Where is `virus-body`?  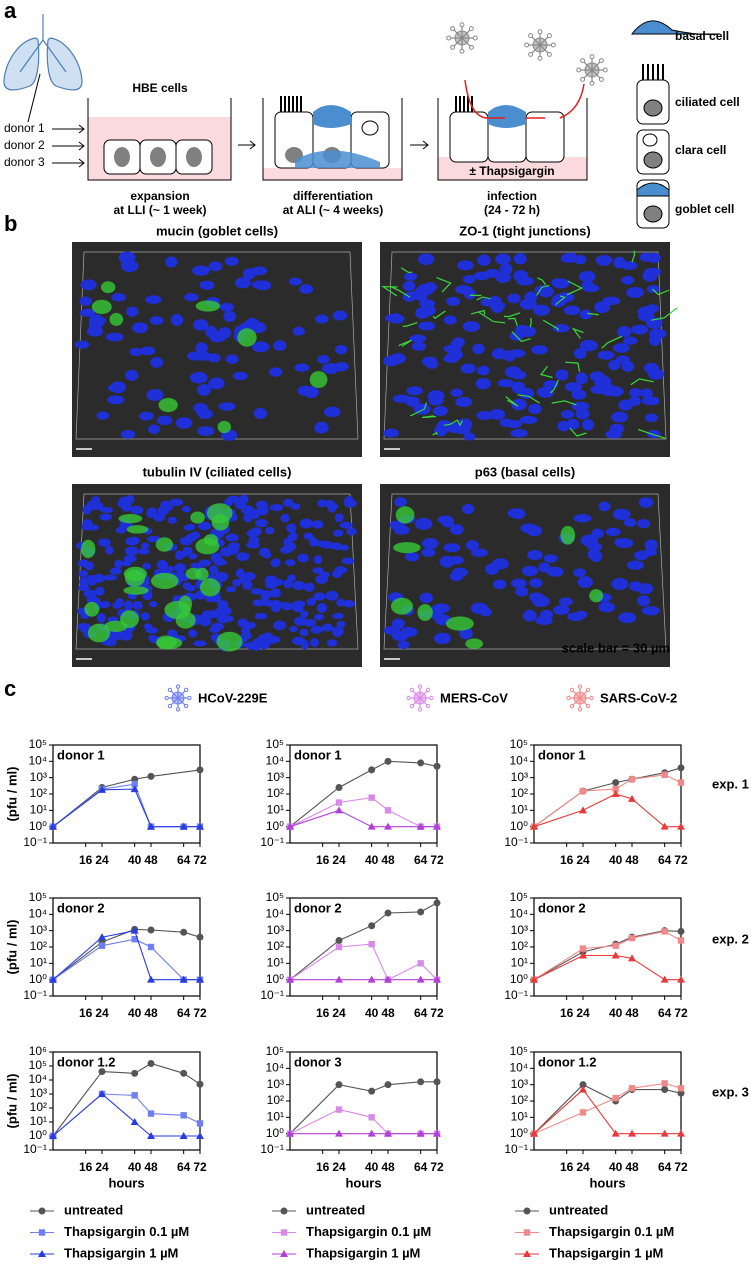
virus-body is located at coordinates (580, 698).